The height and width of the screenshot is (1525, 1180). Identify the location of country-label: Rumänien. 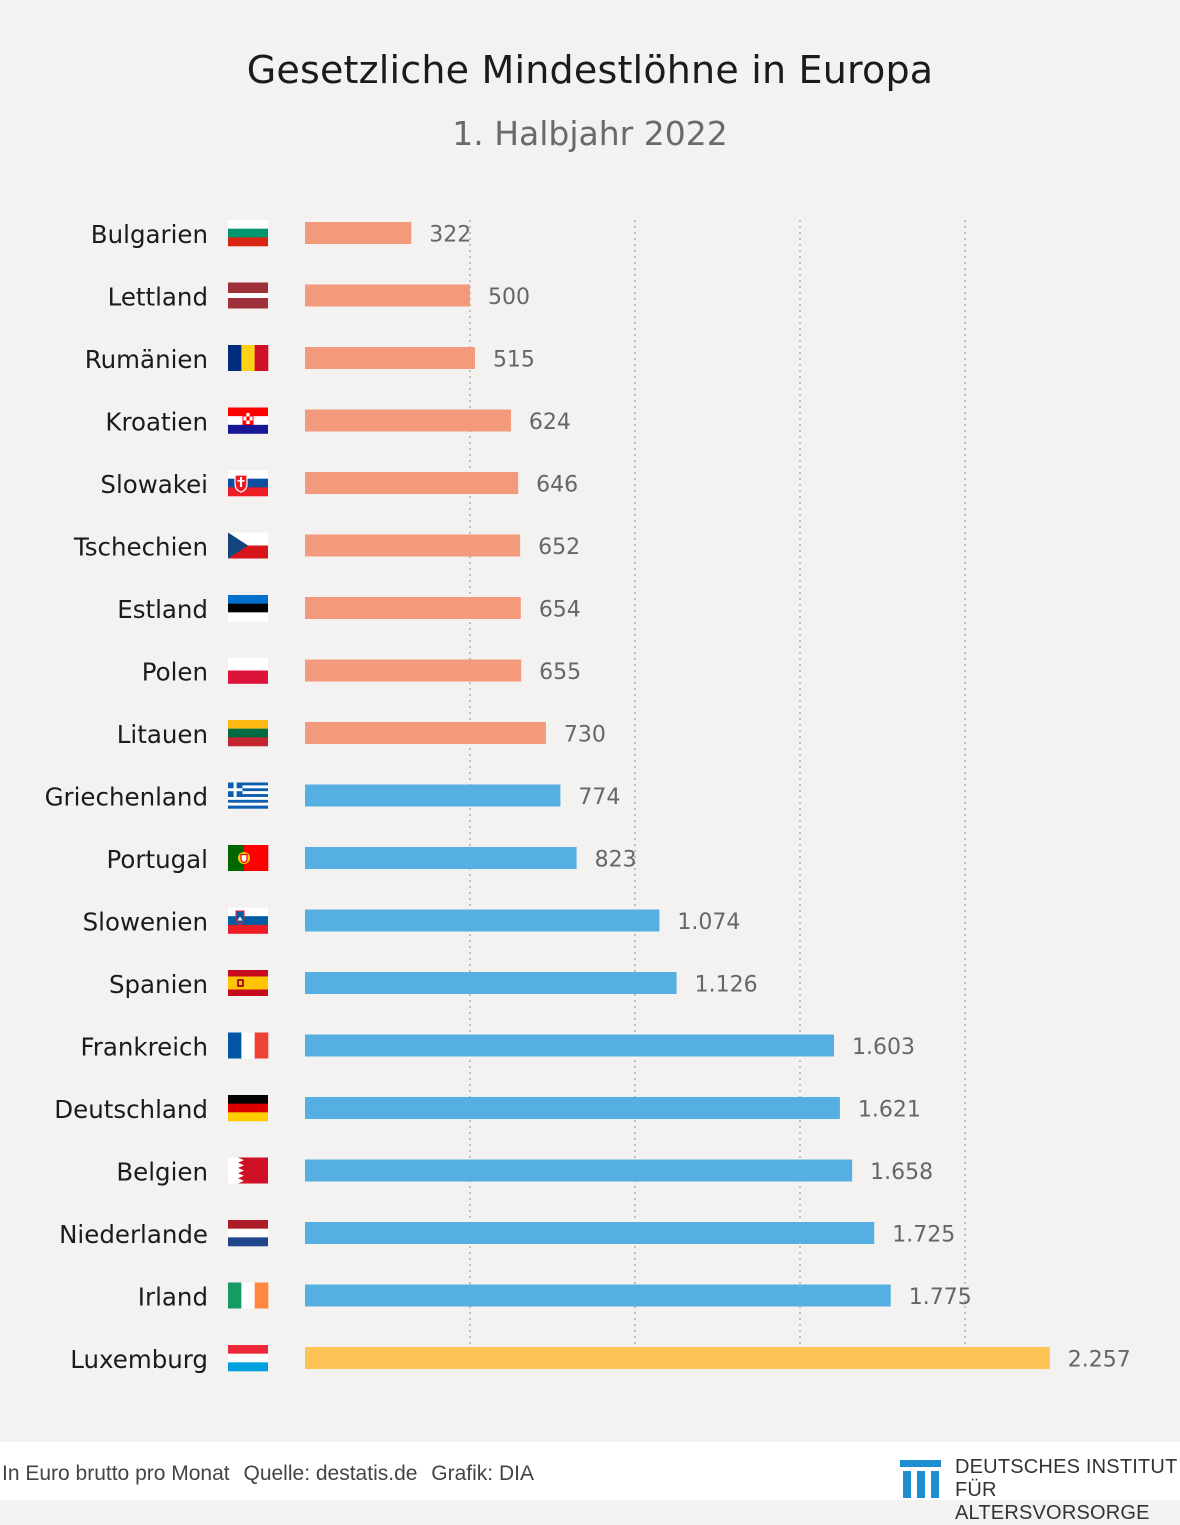
(146, 359).